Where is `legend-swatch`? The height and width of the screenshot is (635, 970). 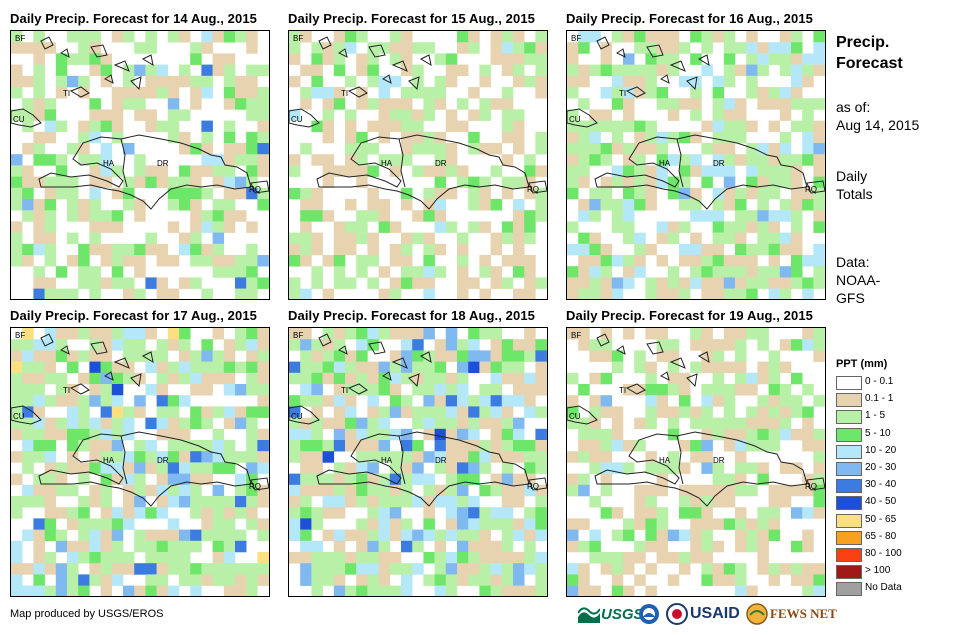 legend-swatch is located at coordinates (849, 520).